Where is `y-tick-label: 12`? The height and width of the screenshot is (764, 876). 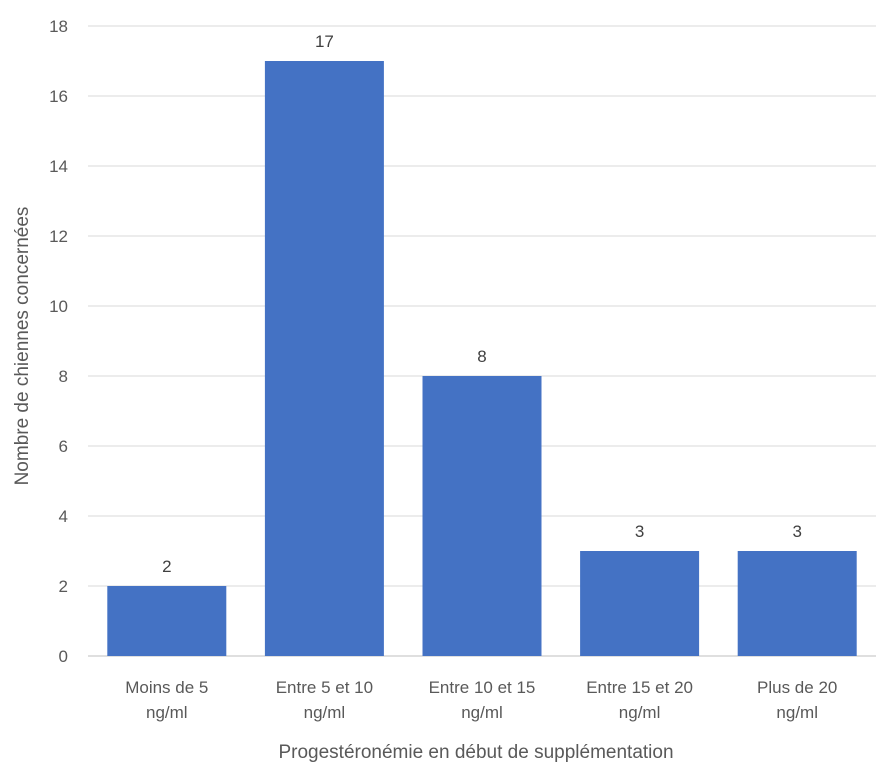 y-tick-label: 12 is located at coordinates (58, 236).